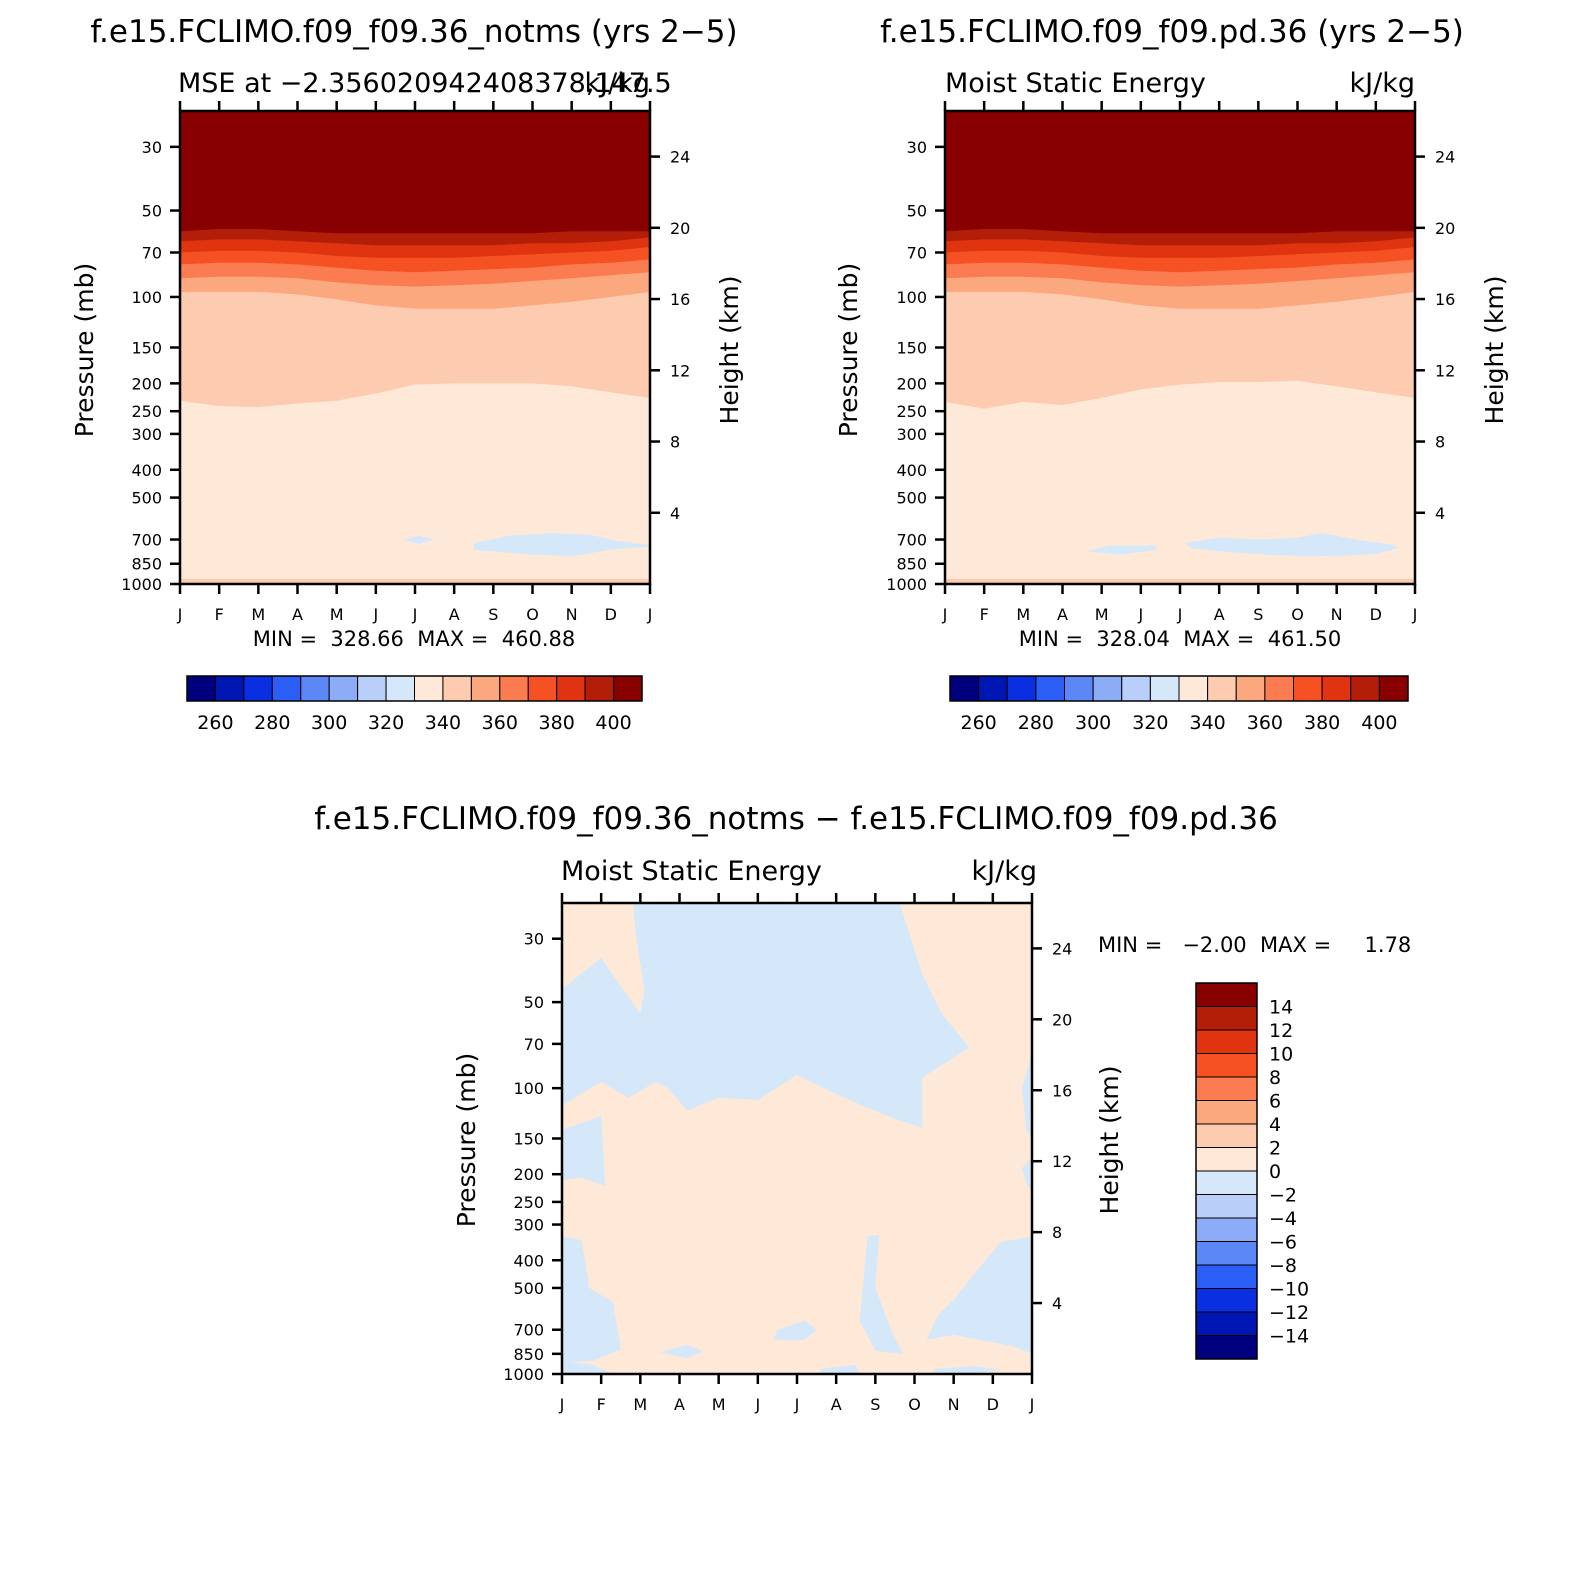 Image resolution: width=1580 pixels, height=1580 pixels. Describe the element at coordinates (528, 1225) in the screenshot. I see `y-tick-label: 300` at that location.